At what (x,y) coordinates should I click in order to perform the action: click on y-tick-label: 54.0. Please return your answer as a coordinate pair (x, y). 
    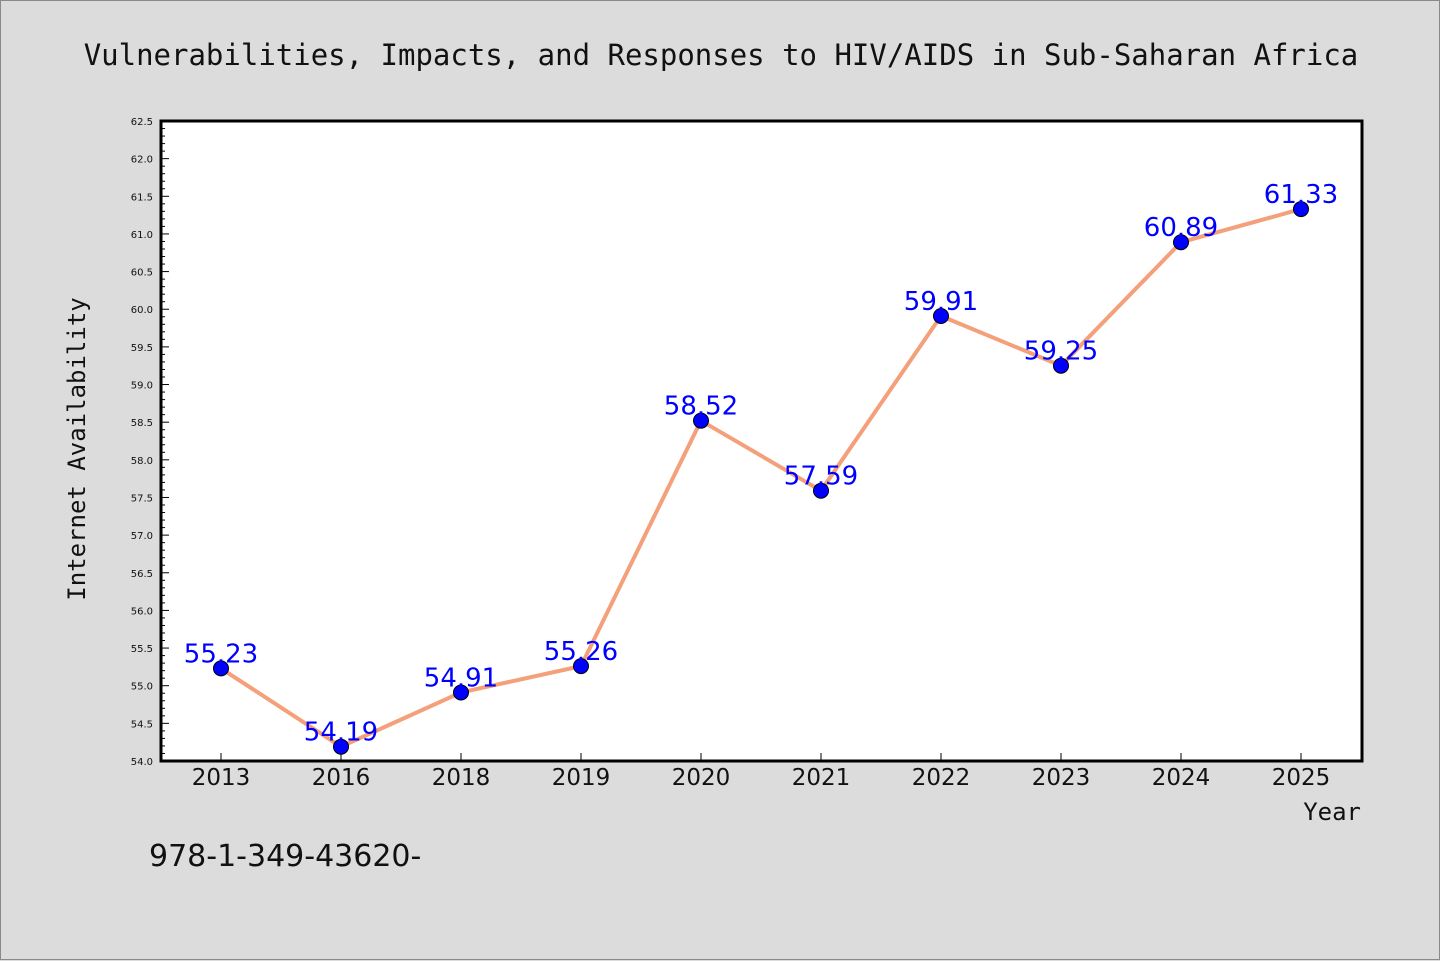
    Looking at the image, I should click on (142, 762).